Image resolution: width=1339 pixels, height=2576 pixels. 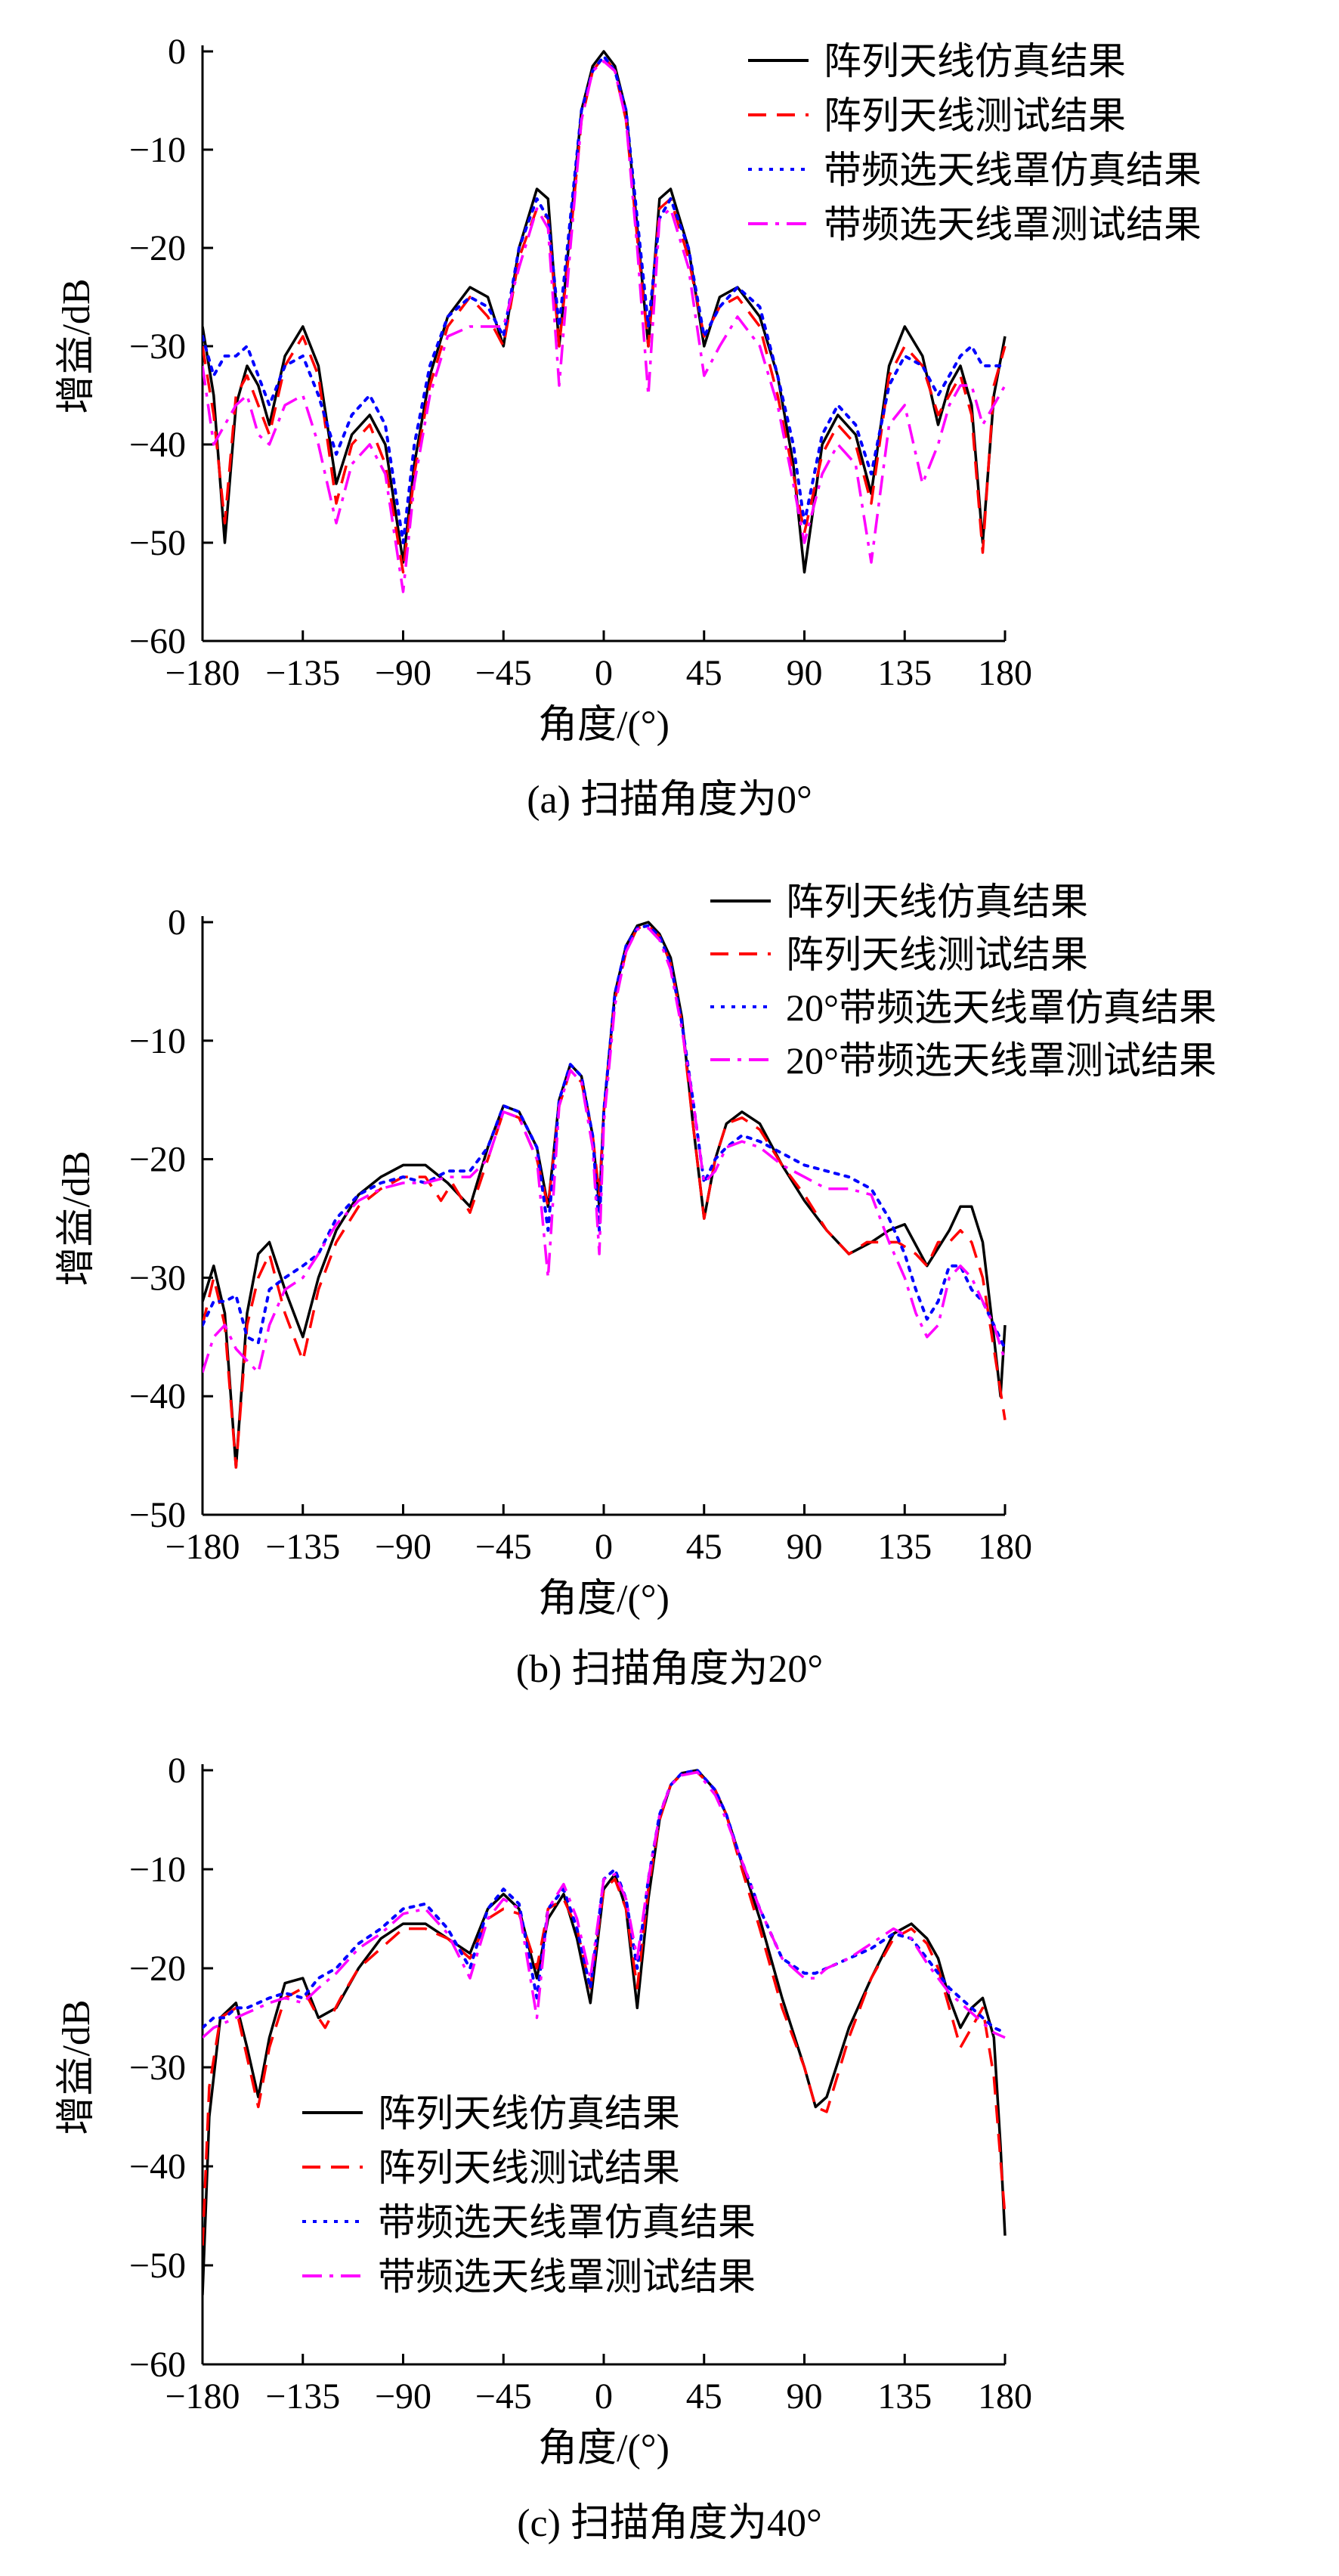 I want to click on legend-label-2: 20°带频选天线罩仿真结果, so click(x=1001, y=1007).